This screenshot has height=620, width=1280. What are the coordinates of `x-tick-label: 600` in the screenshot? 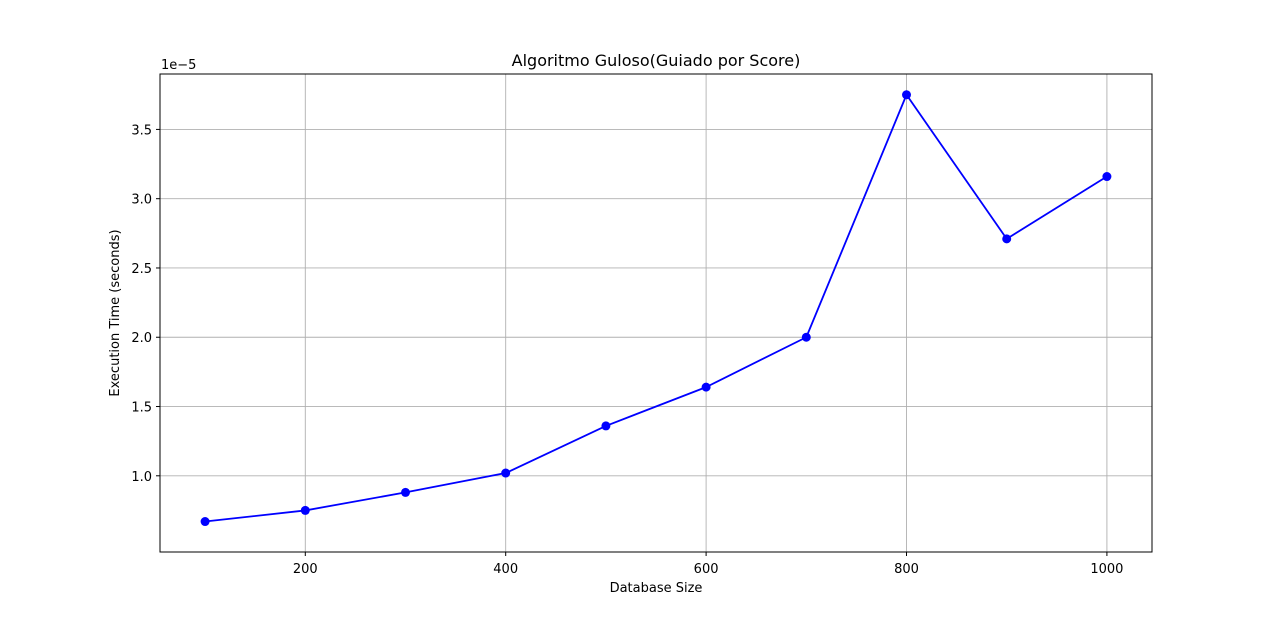 It's located at (706, 569).